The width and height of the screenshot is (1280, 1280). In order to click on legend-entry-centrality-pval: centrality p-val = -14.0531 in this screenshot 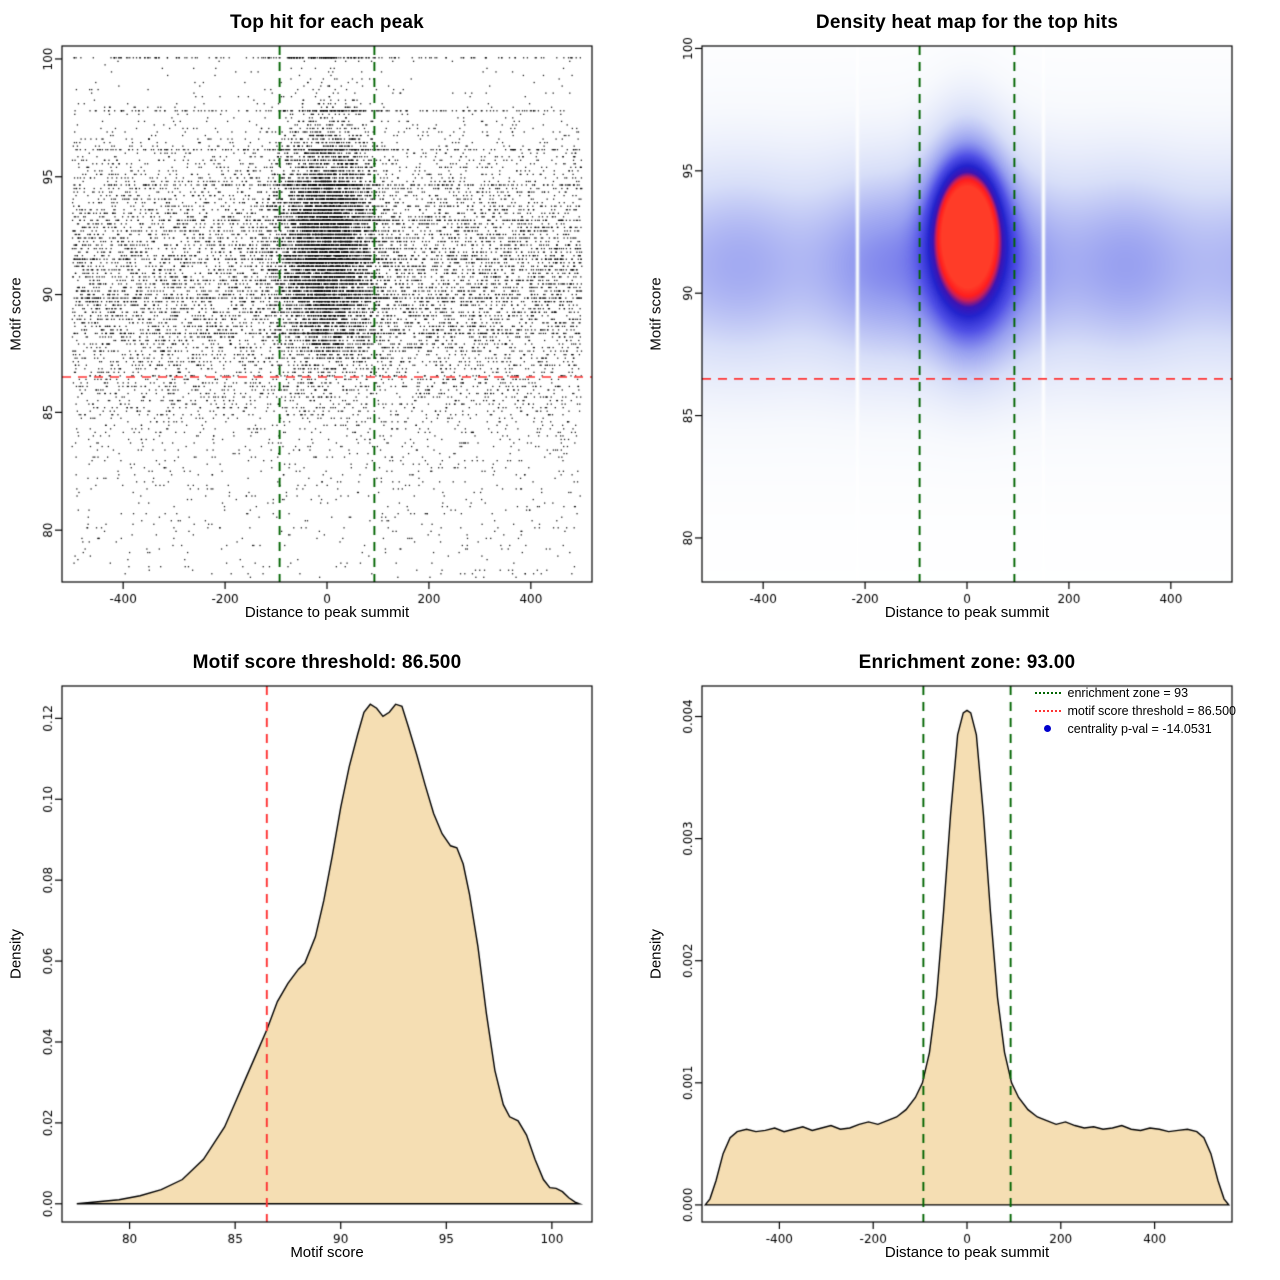, I will do `click(1136, 728)`.